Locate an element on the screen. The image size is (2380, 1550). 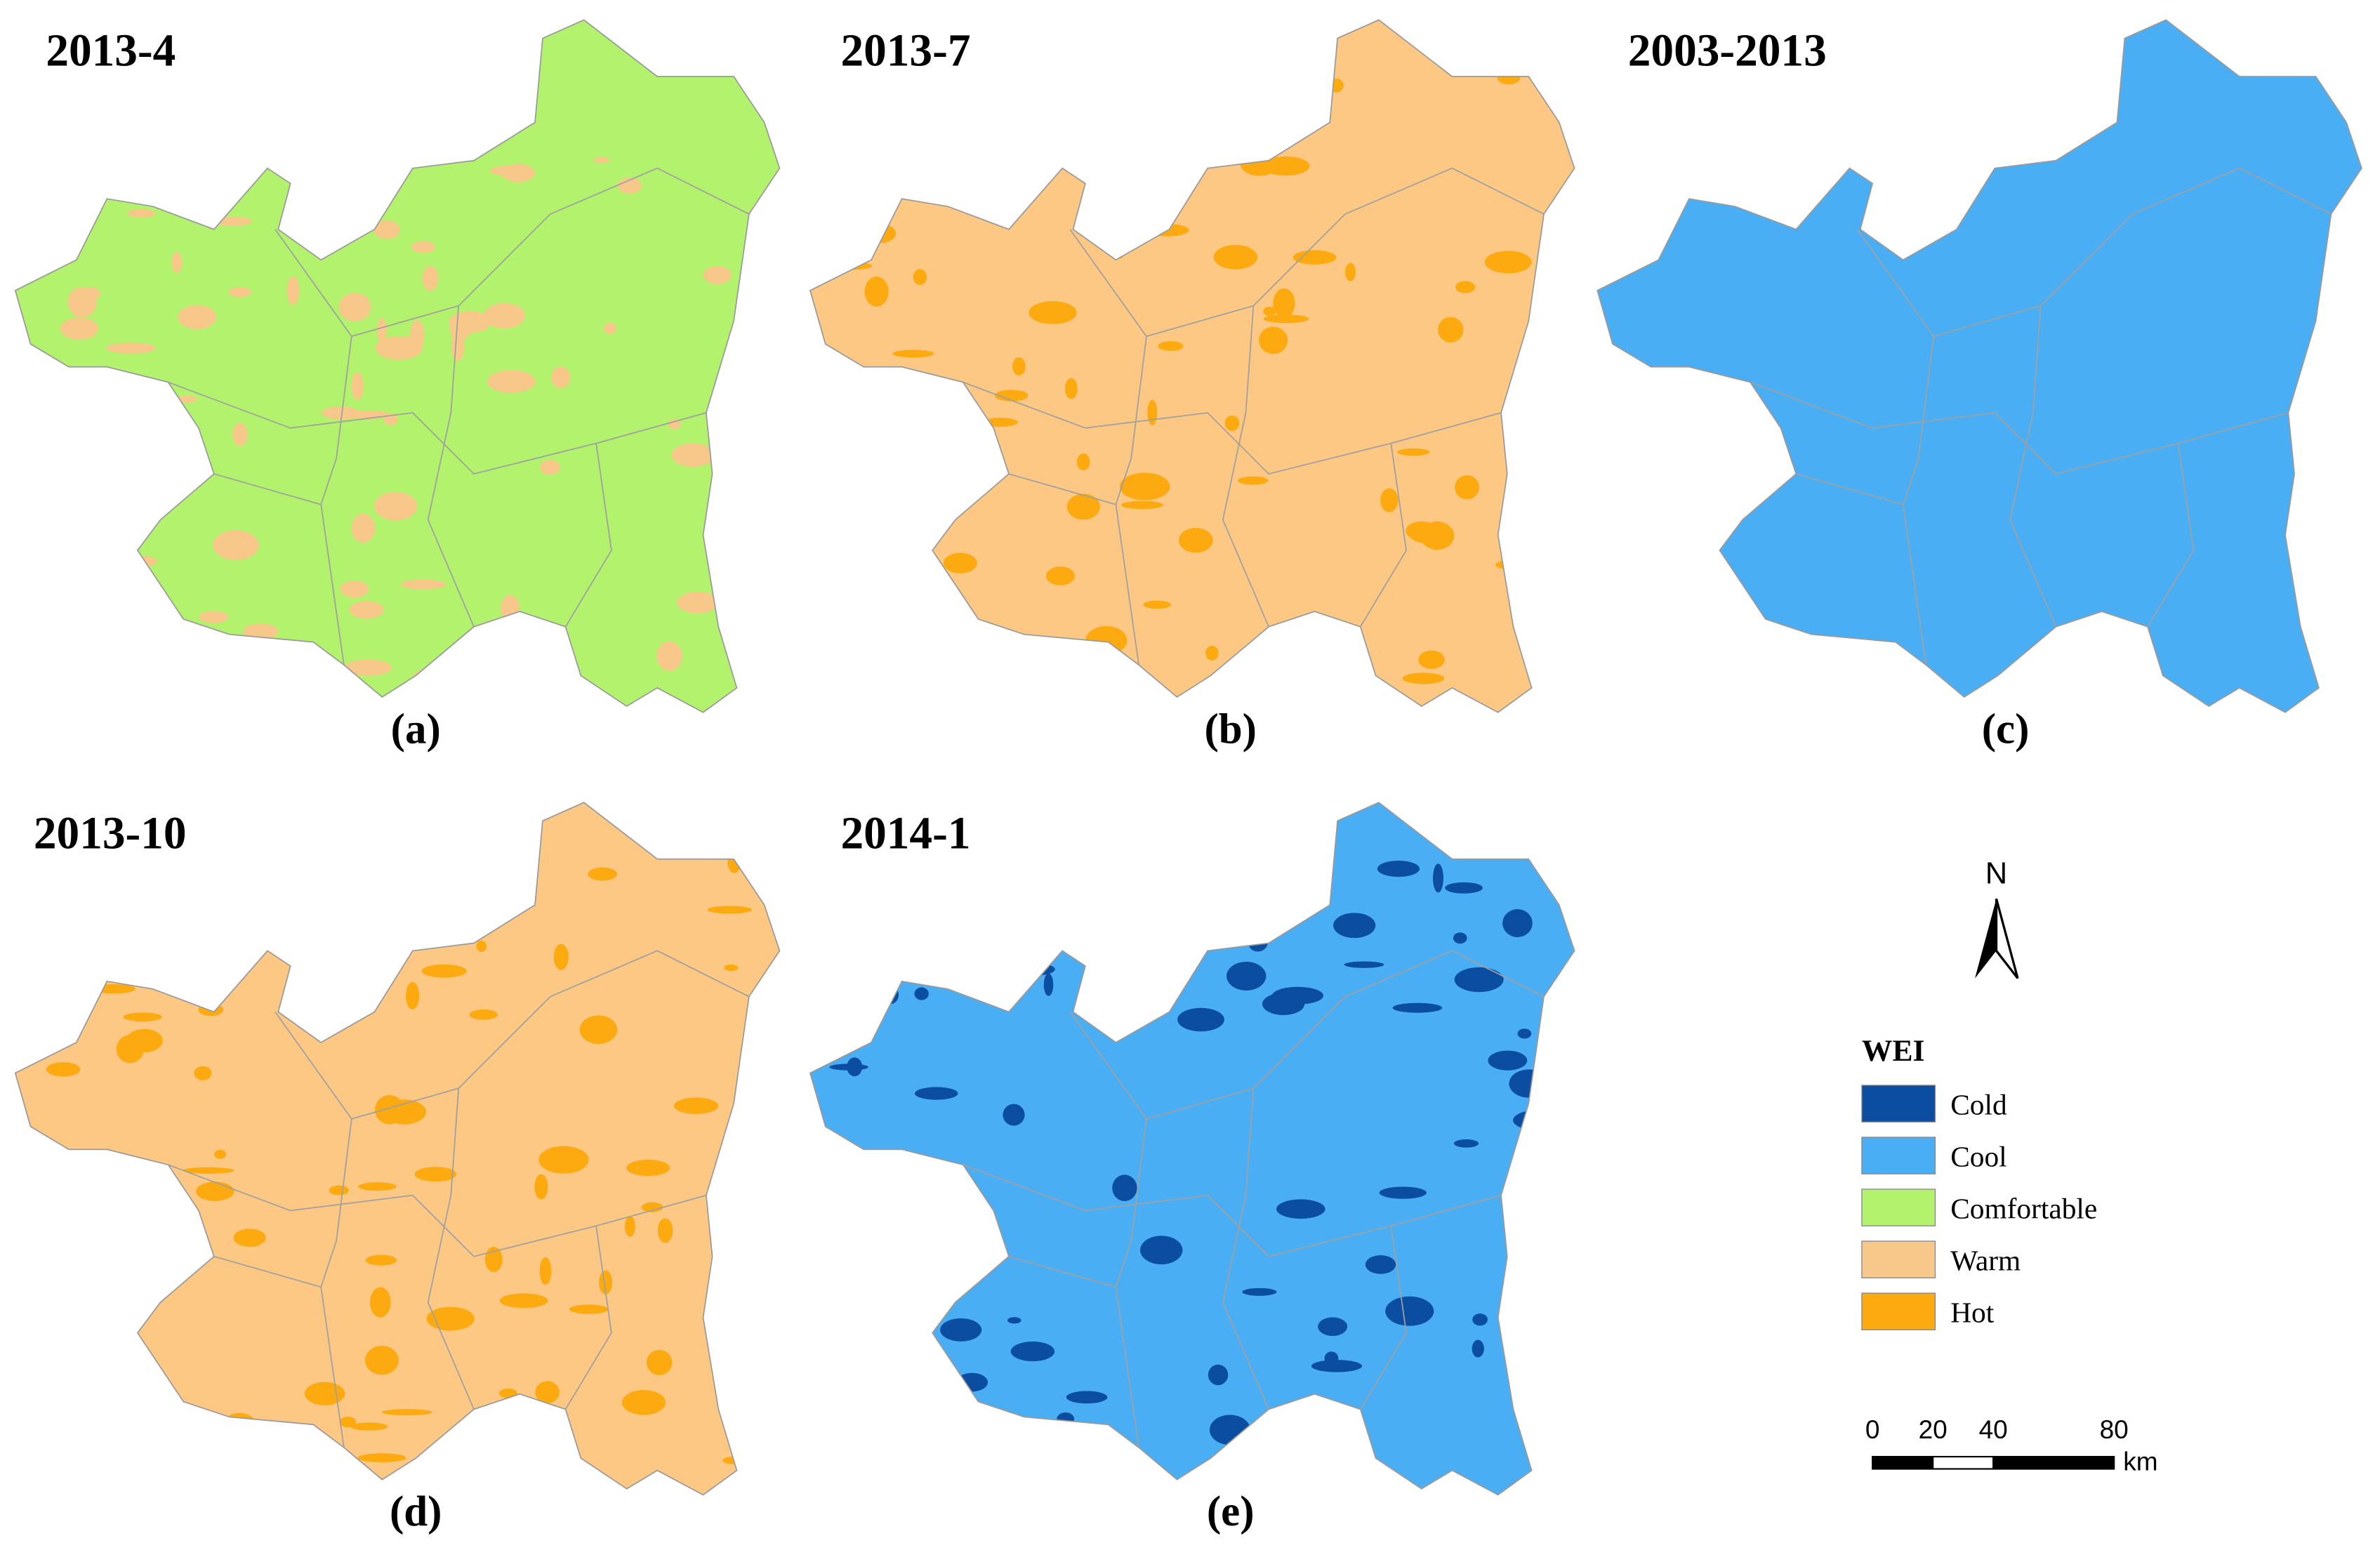
scale-label: 20 is located at coordinates (1933, 1429).